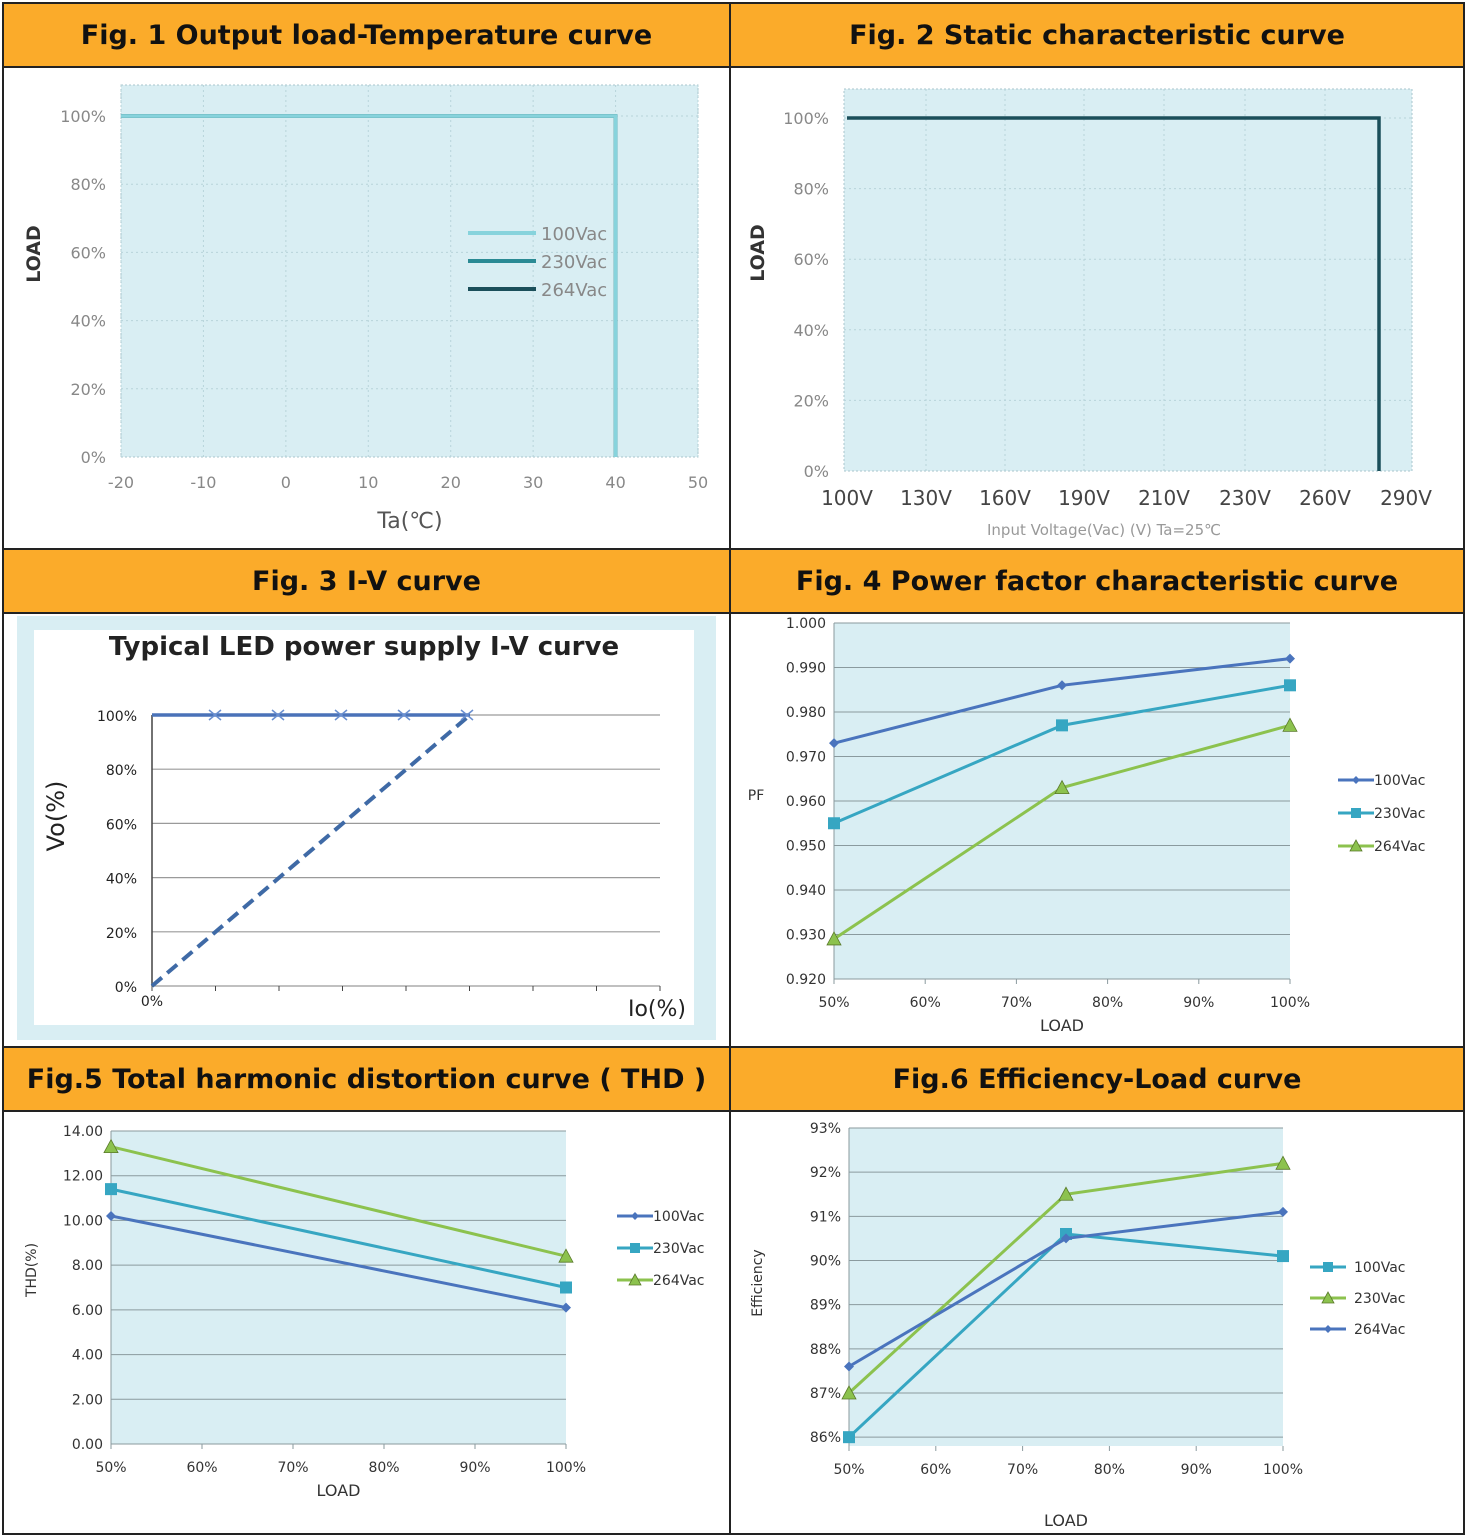 The image size is (1467, 1537). What do you see at coordinates (1325, 498) in the screenshot?
I see `fig2-x-tick: 260V` at bounding box center [1325, 498].